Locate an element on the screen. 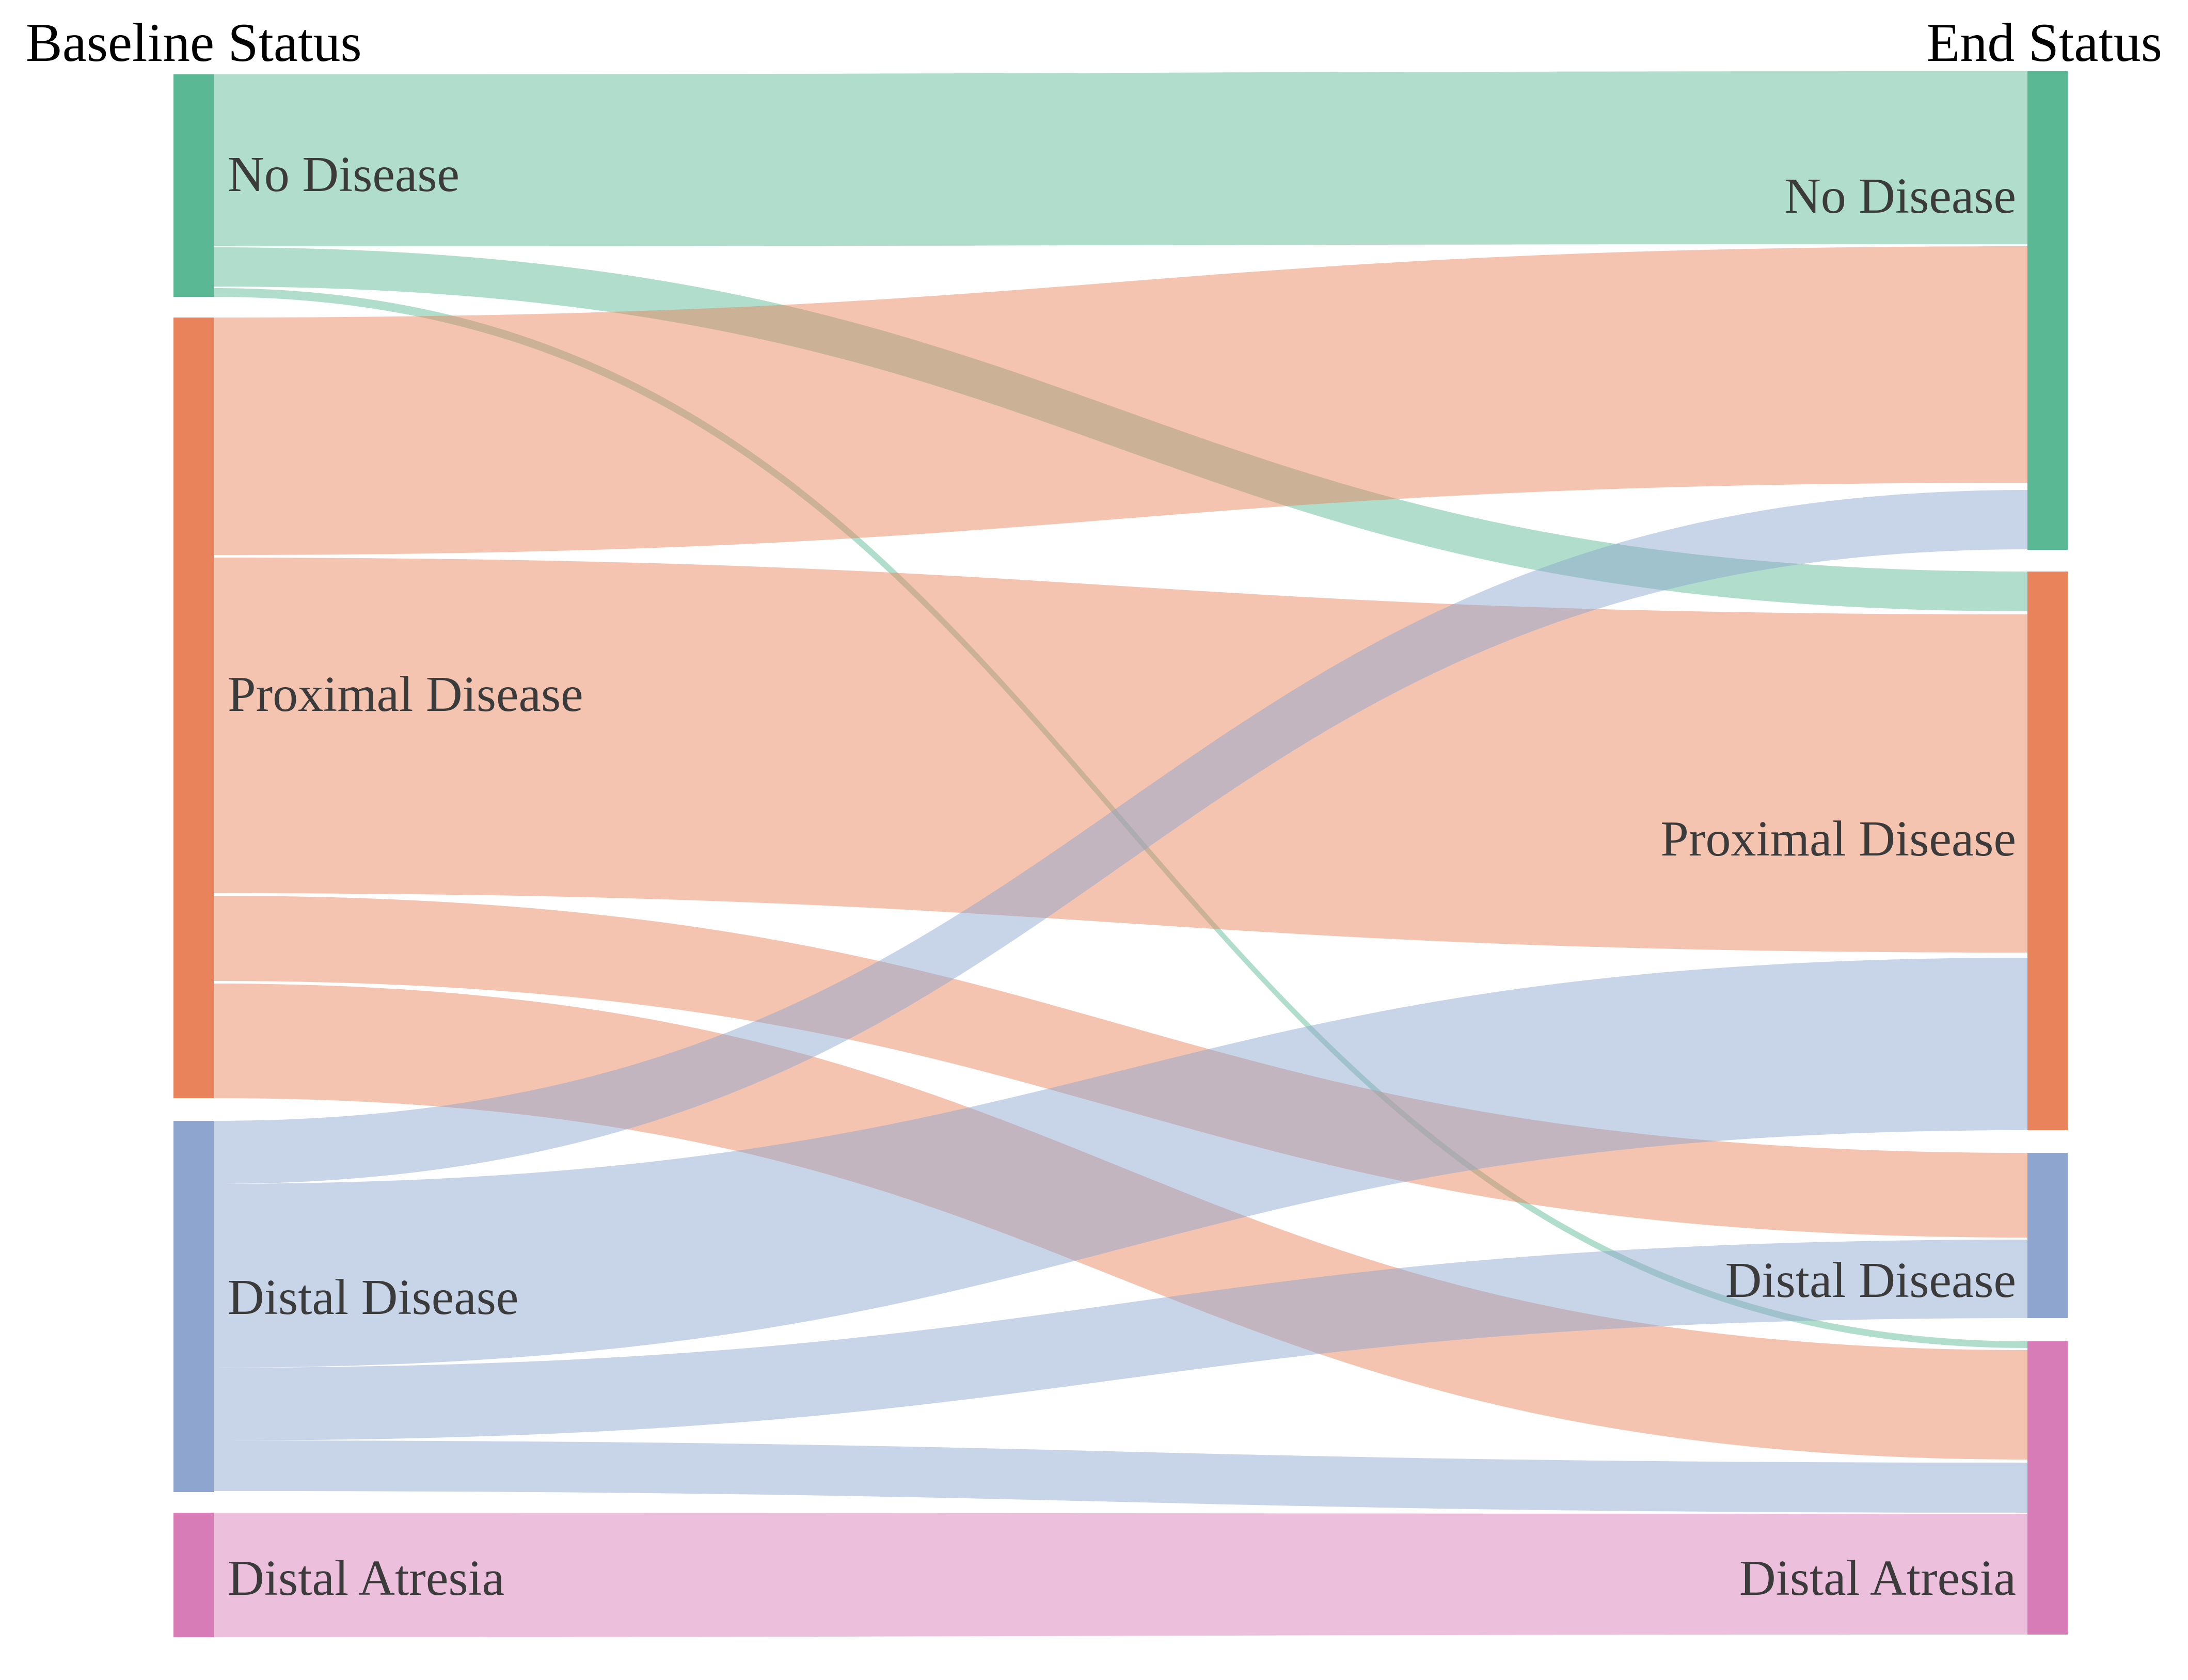 The image size is (2188, 1680). left-column-title: Baseline Status is located at coordinates (194, 42).